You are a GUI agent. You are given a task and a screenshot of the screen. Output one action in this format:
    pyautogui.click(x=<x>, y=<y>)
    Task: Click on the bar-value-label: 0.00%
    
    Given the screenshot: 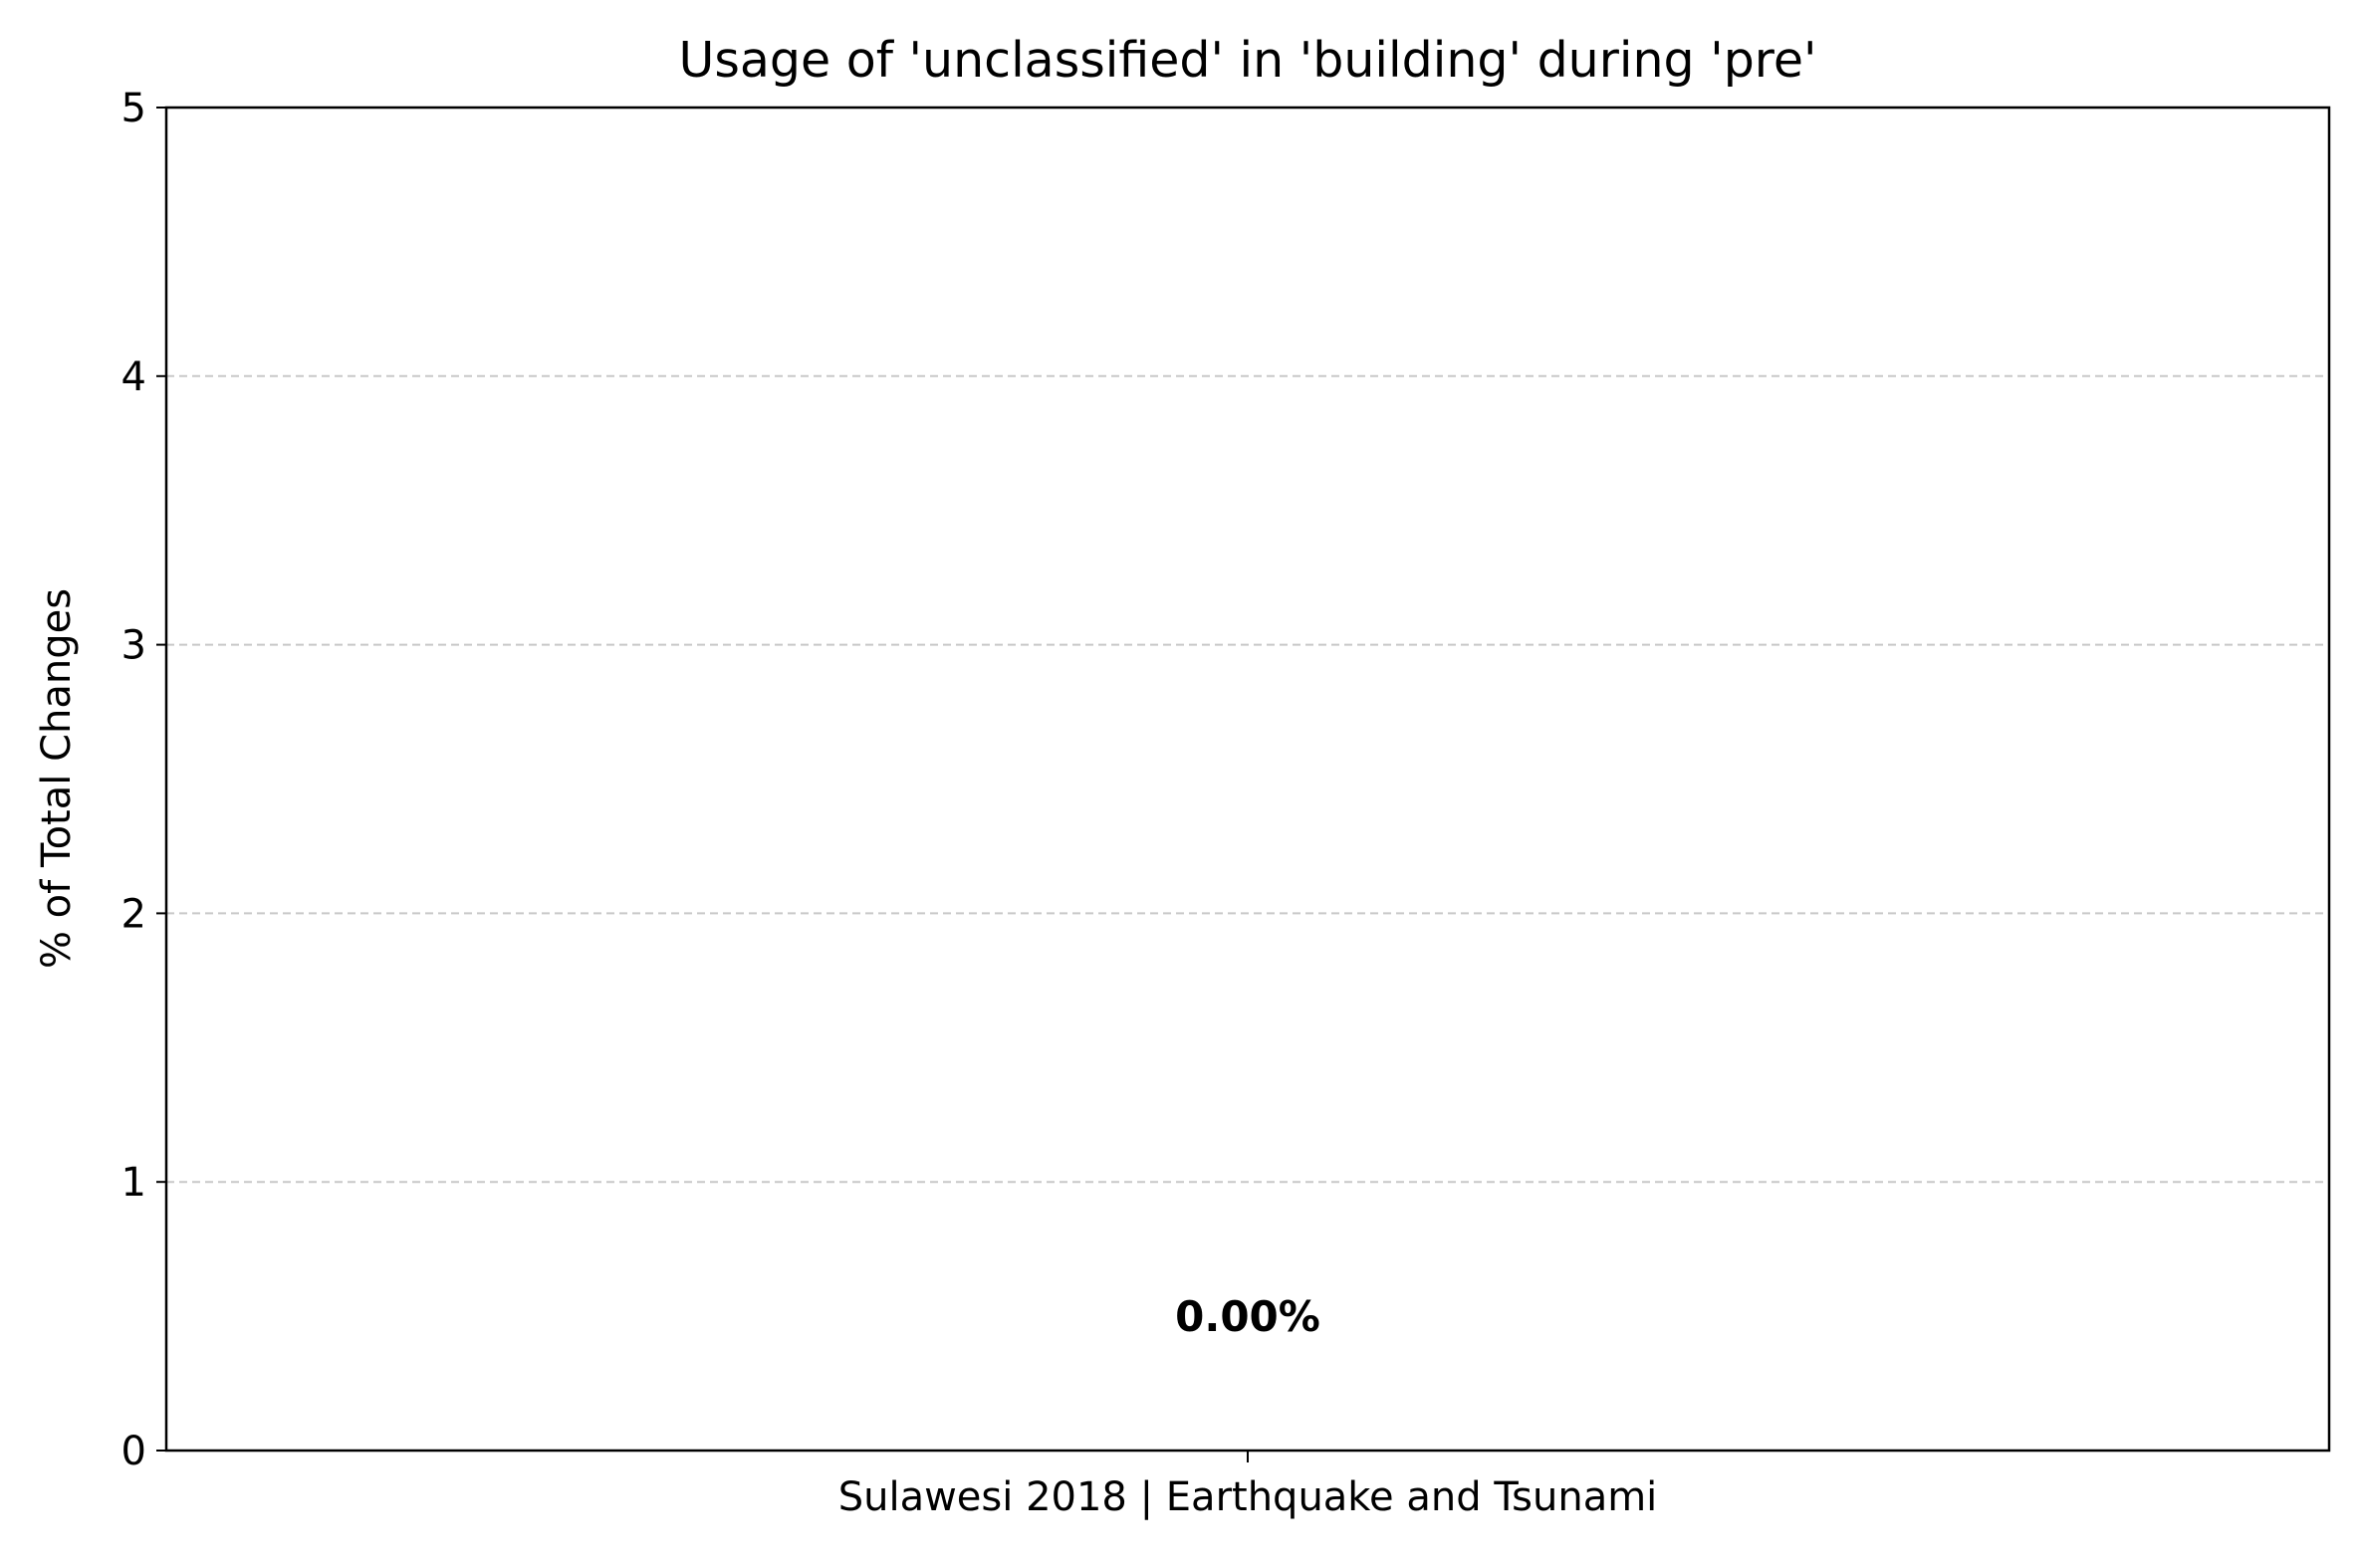 What is the action you would take?
    pyautogui.click(x=1247, y=1317)
    